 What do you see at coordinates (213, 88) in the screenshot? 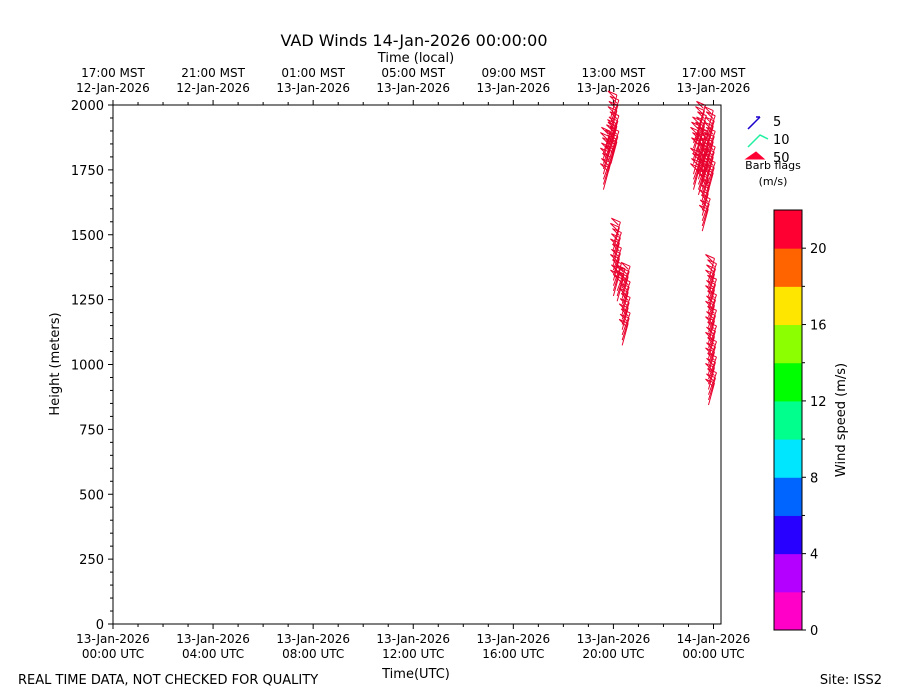
I see `top-tick-label-date: 12-Jan-2026` at bounding box center [213, 88].